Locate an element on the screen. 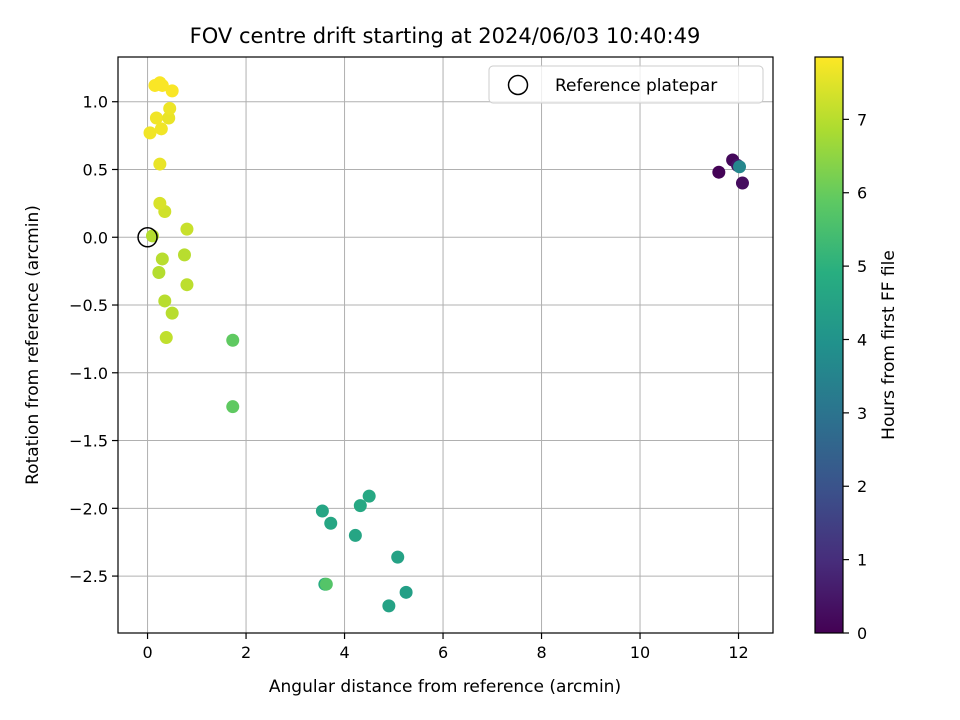 This screenshot has width=960, height=720. x-tick-label: 6 is located at coordinates (443, 652).